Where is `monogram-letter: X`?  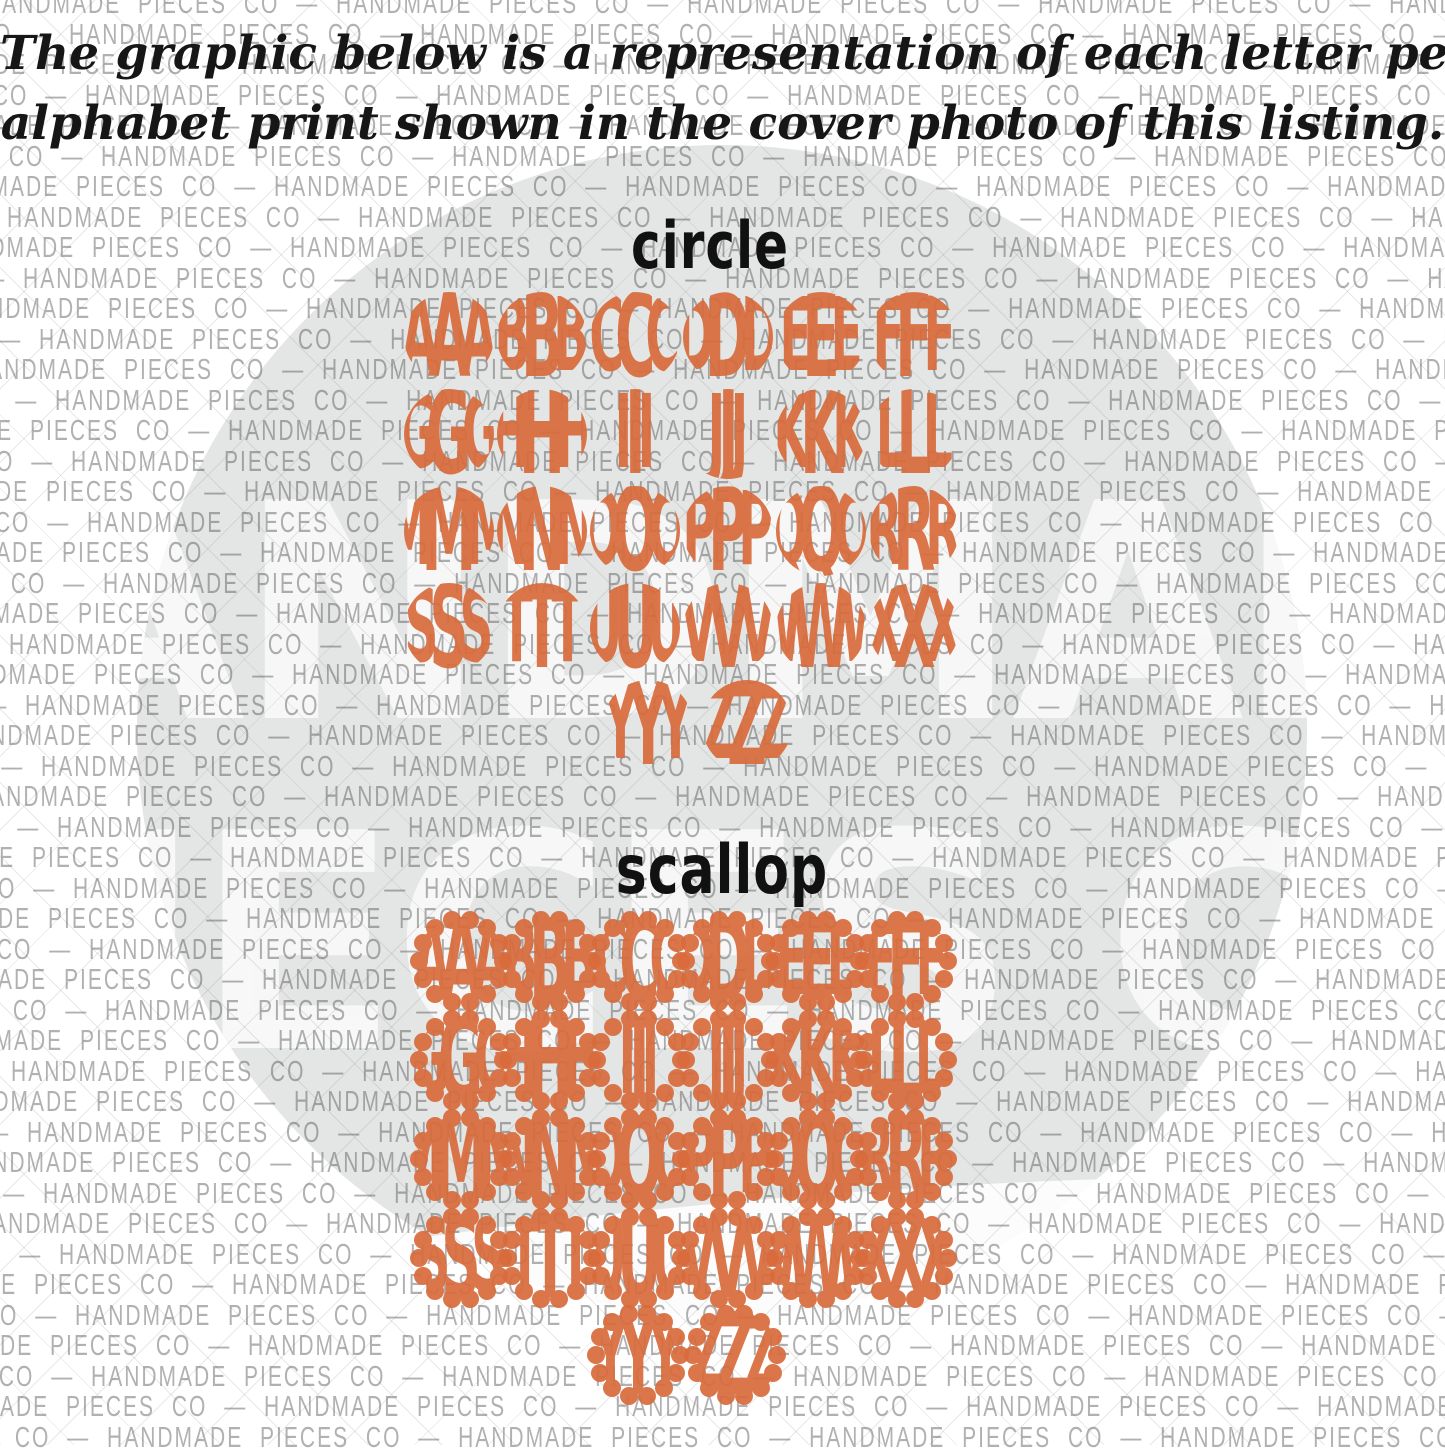 monogram-letter: X is located at coordinates (906, 1258).